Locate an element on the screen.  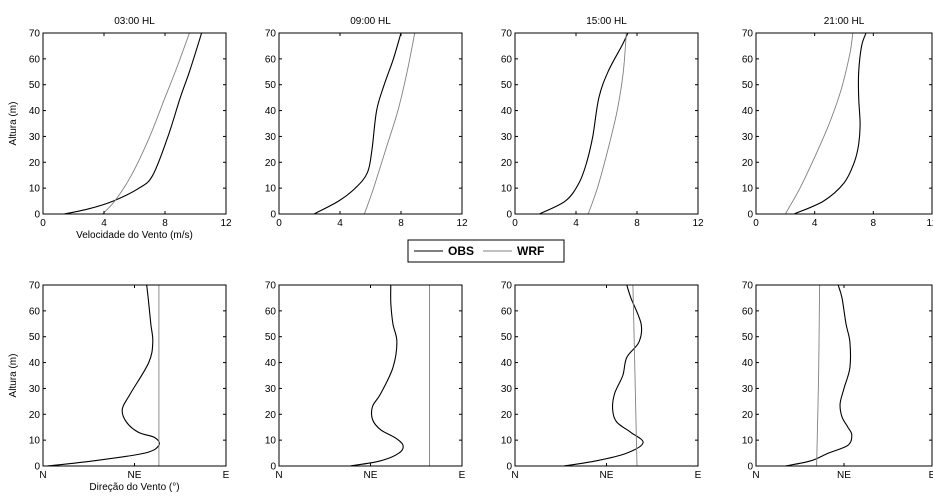
legend-label-obs: OBS is located at coordinates (461, 251).